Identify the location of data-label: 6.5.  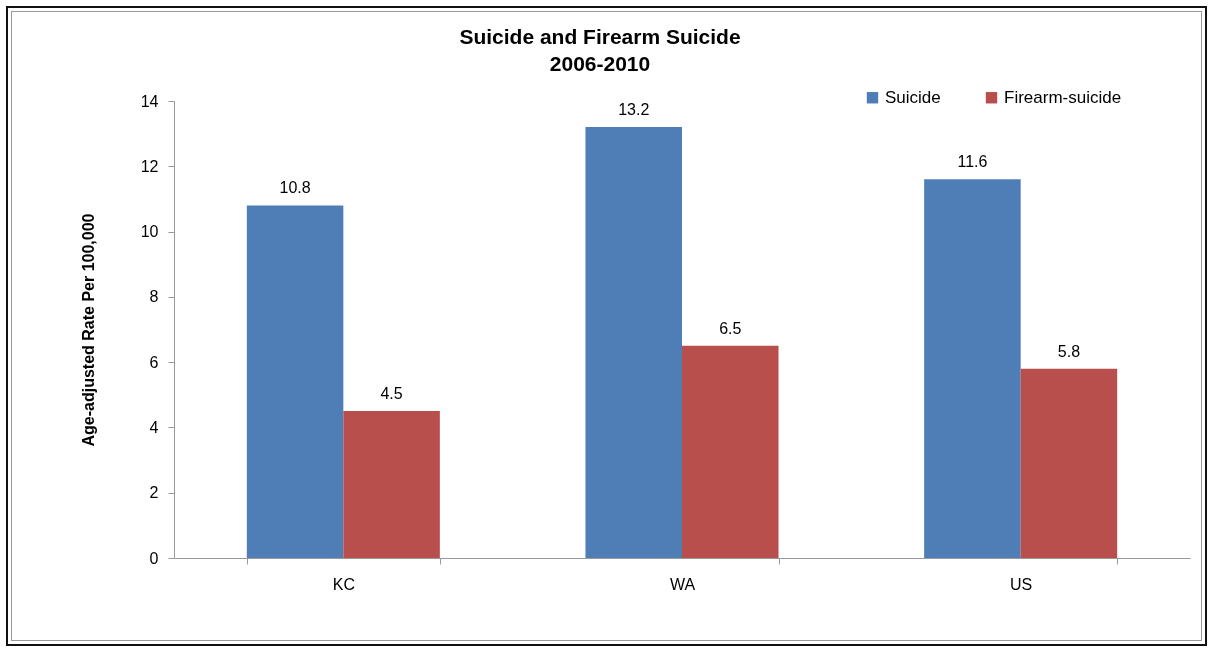
(730, 328).